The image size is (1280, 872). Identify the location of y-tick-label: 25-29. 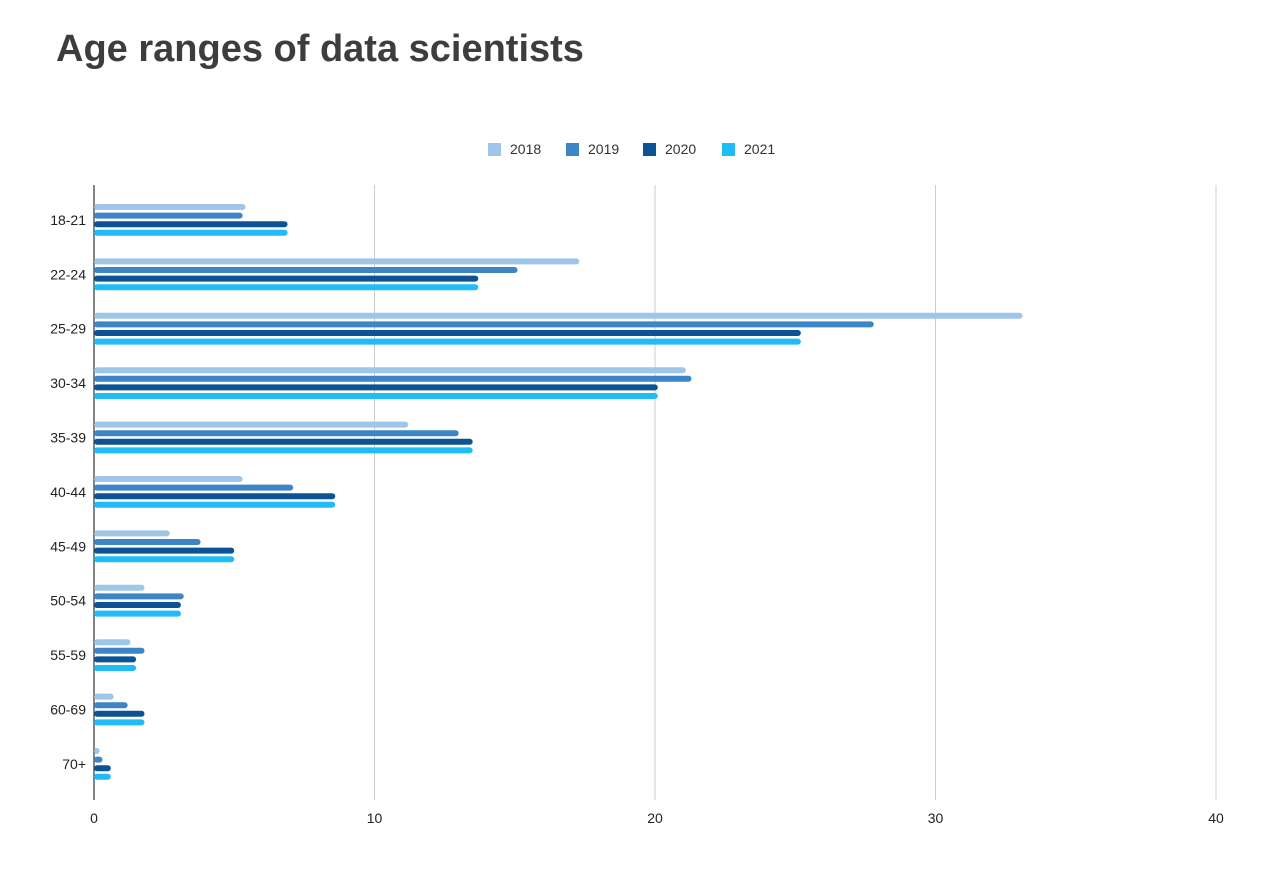
(68, 329).